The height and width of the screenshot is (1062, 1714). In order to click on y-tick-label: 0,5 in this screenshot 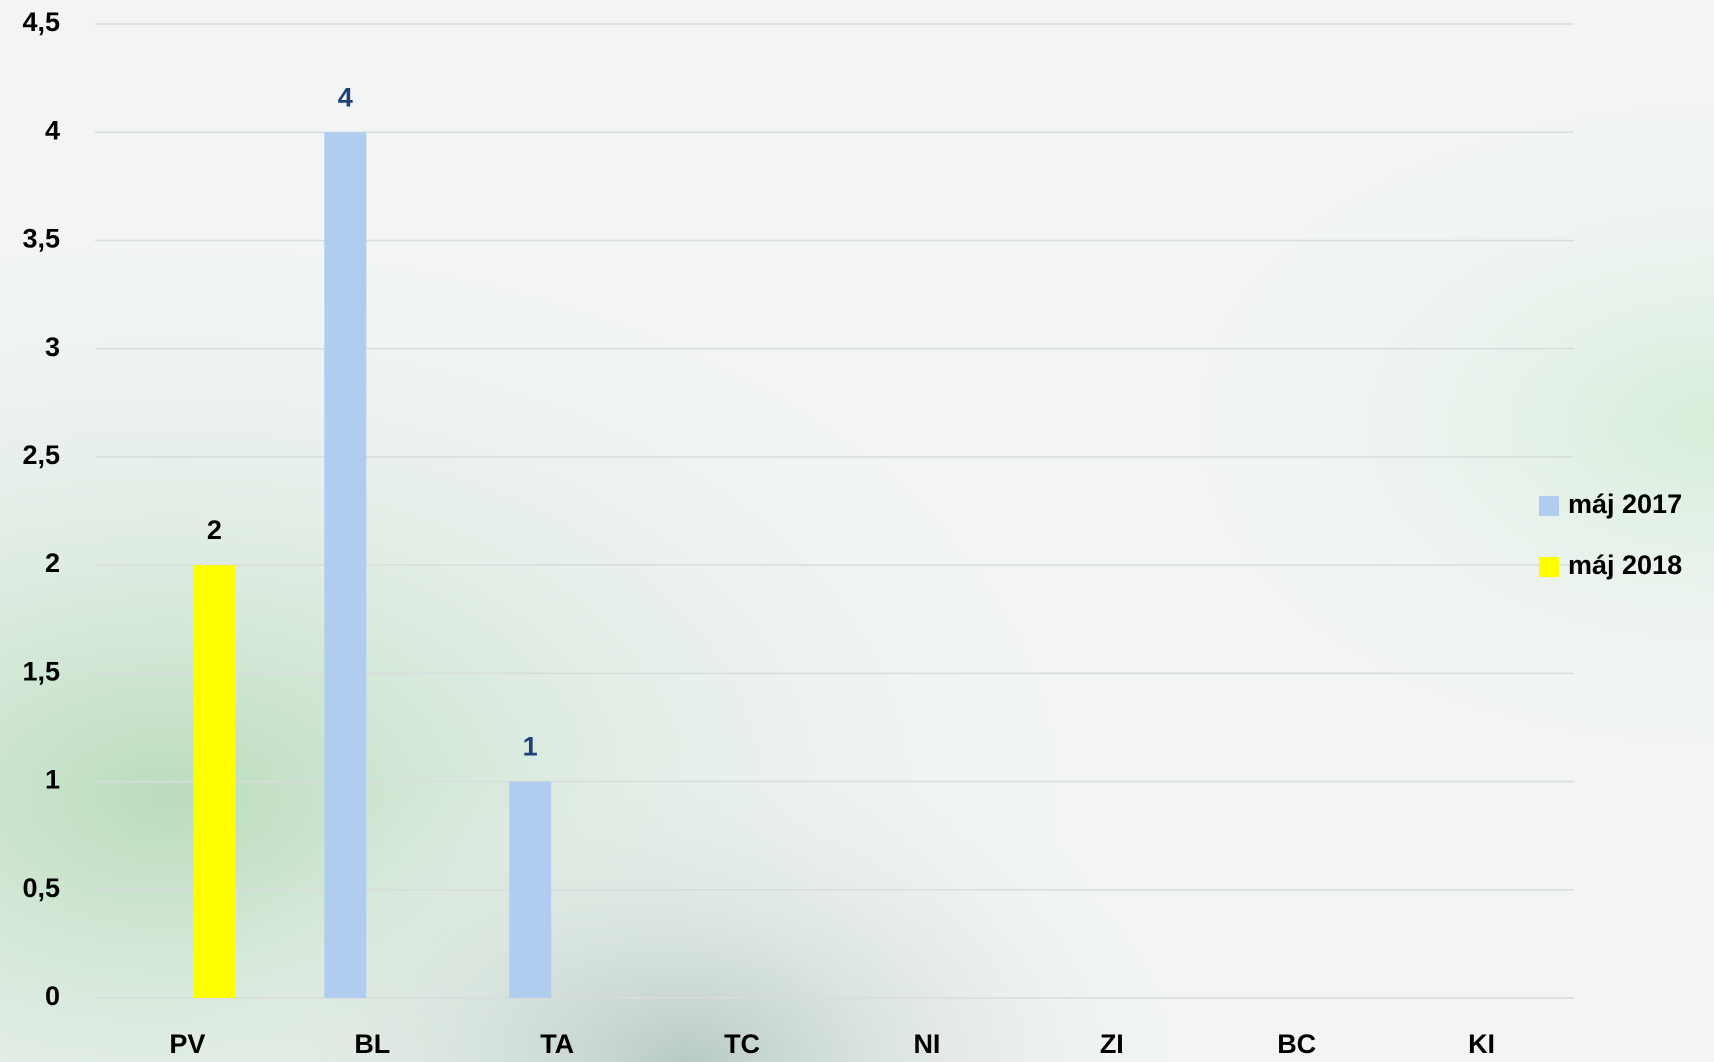, I will do `click(41, 888)`.